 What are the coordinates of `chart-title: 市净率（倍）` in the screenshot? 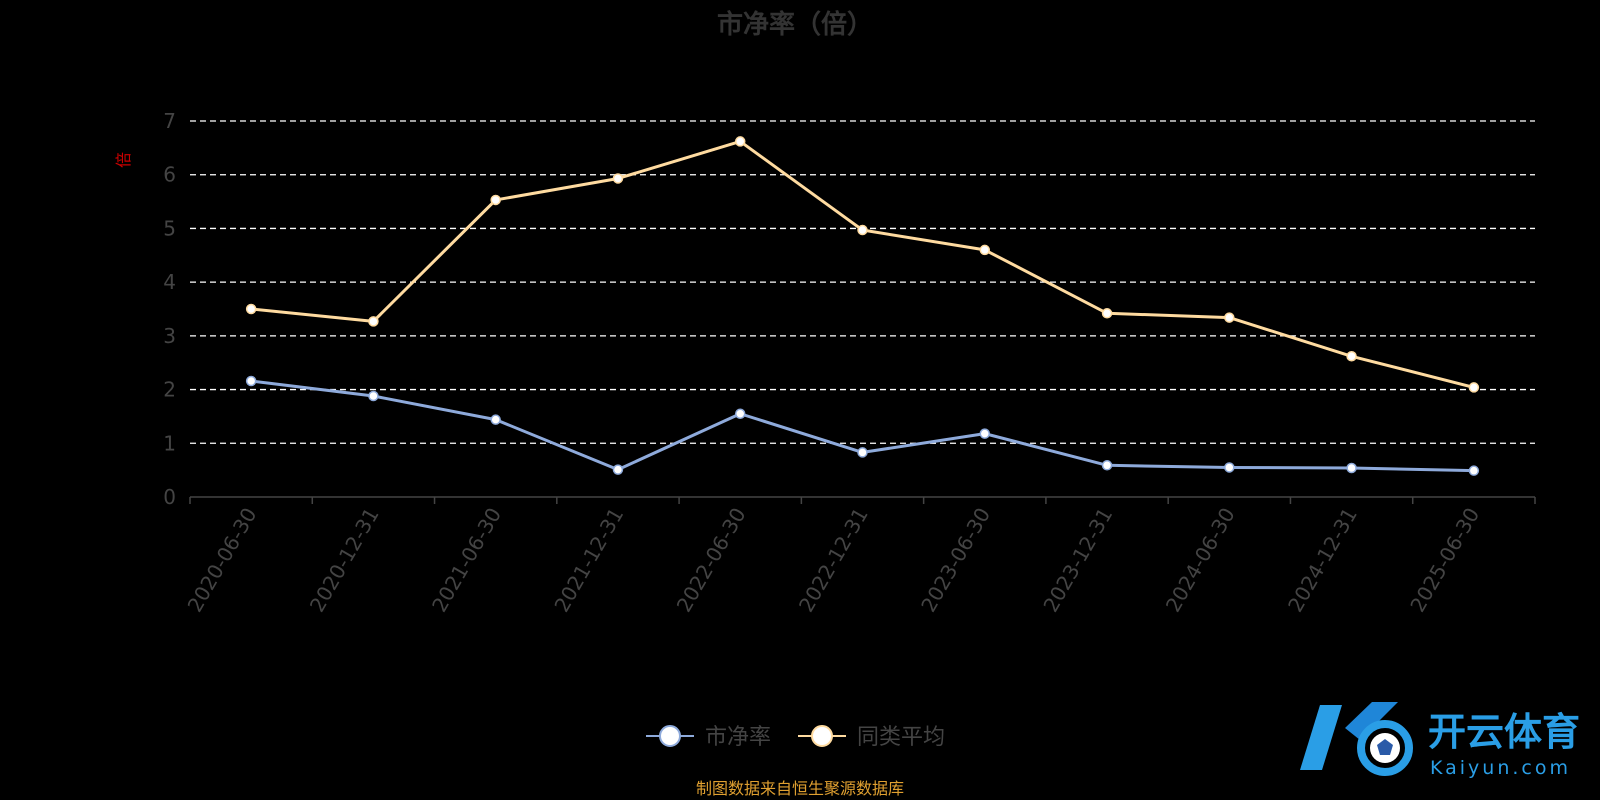 It's located at (795, 24).